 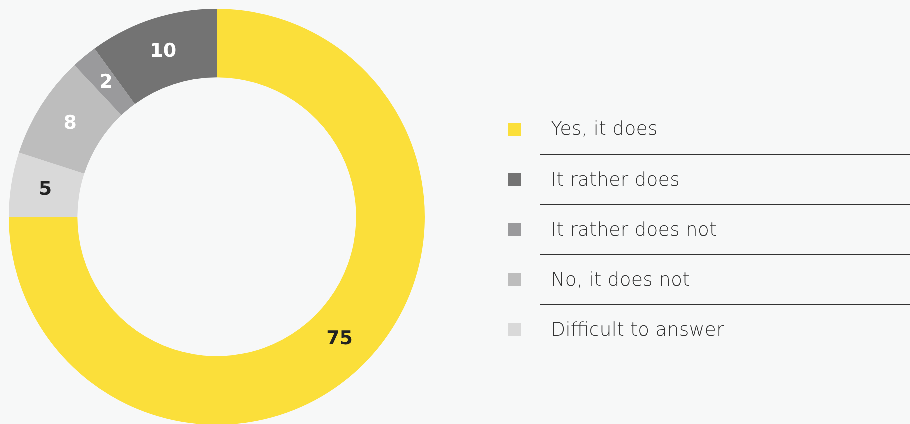 I want to click on data-label: 75, so click(x=340, y=339).